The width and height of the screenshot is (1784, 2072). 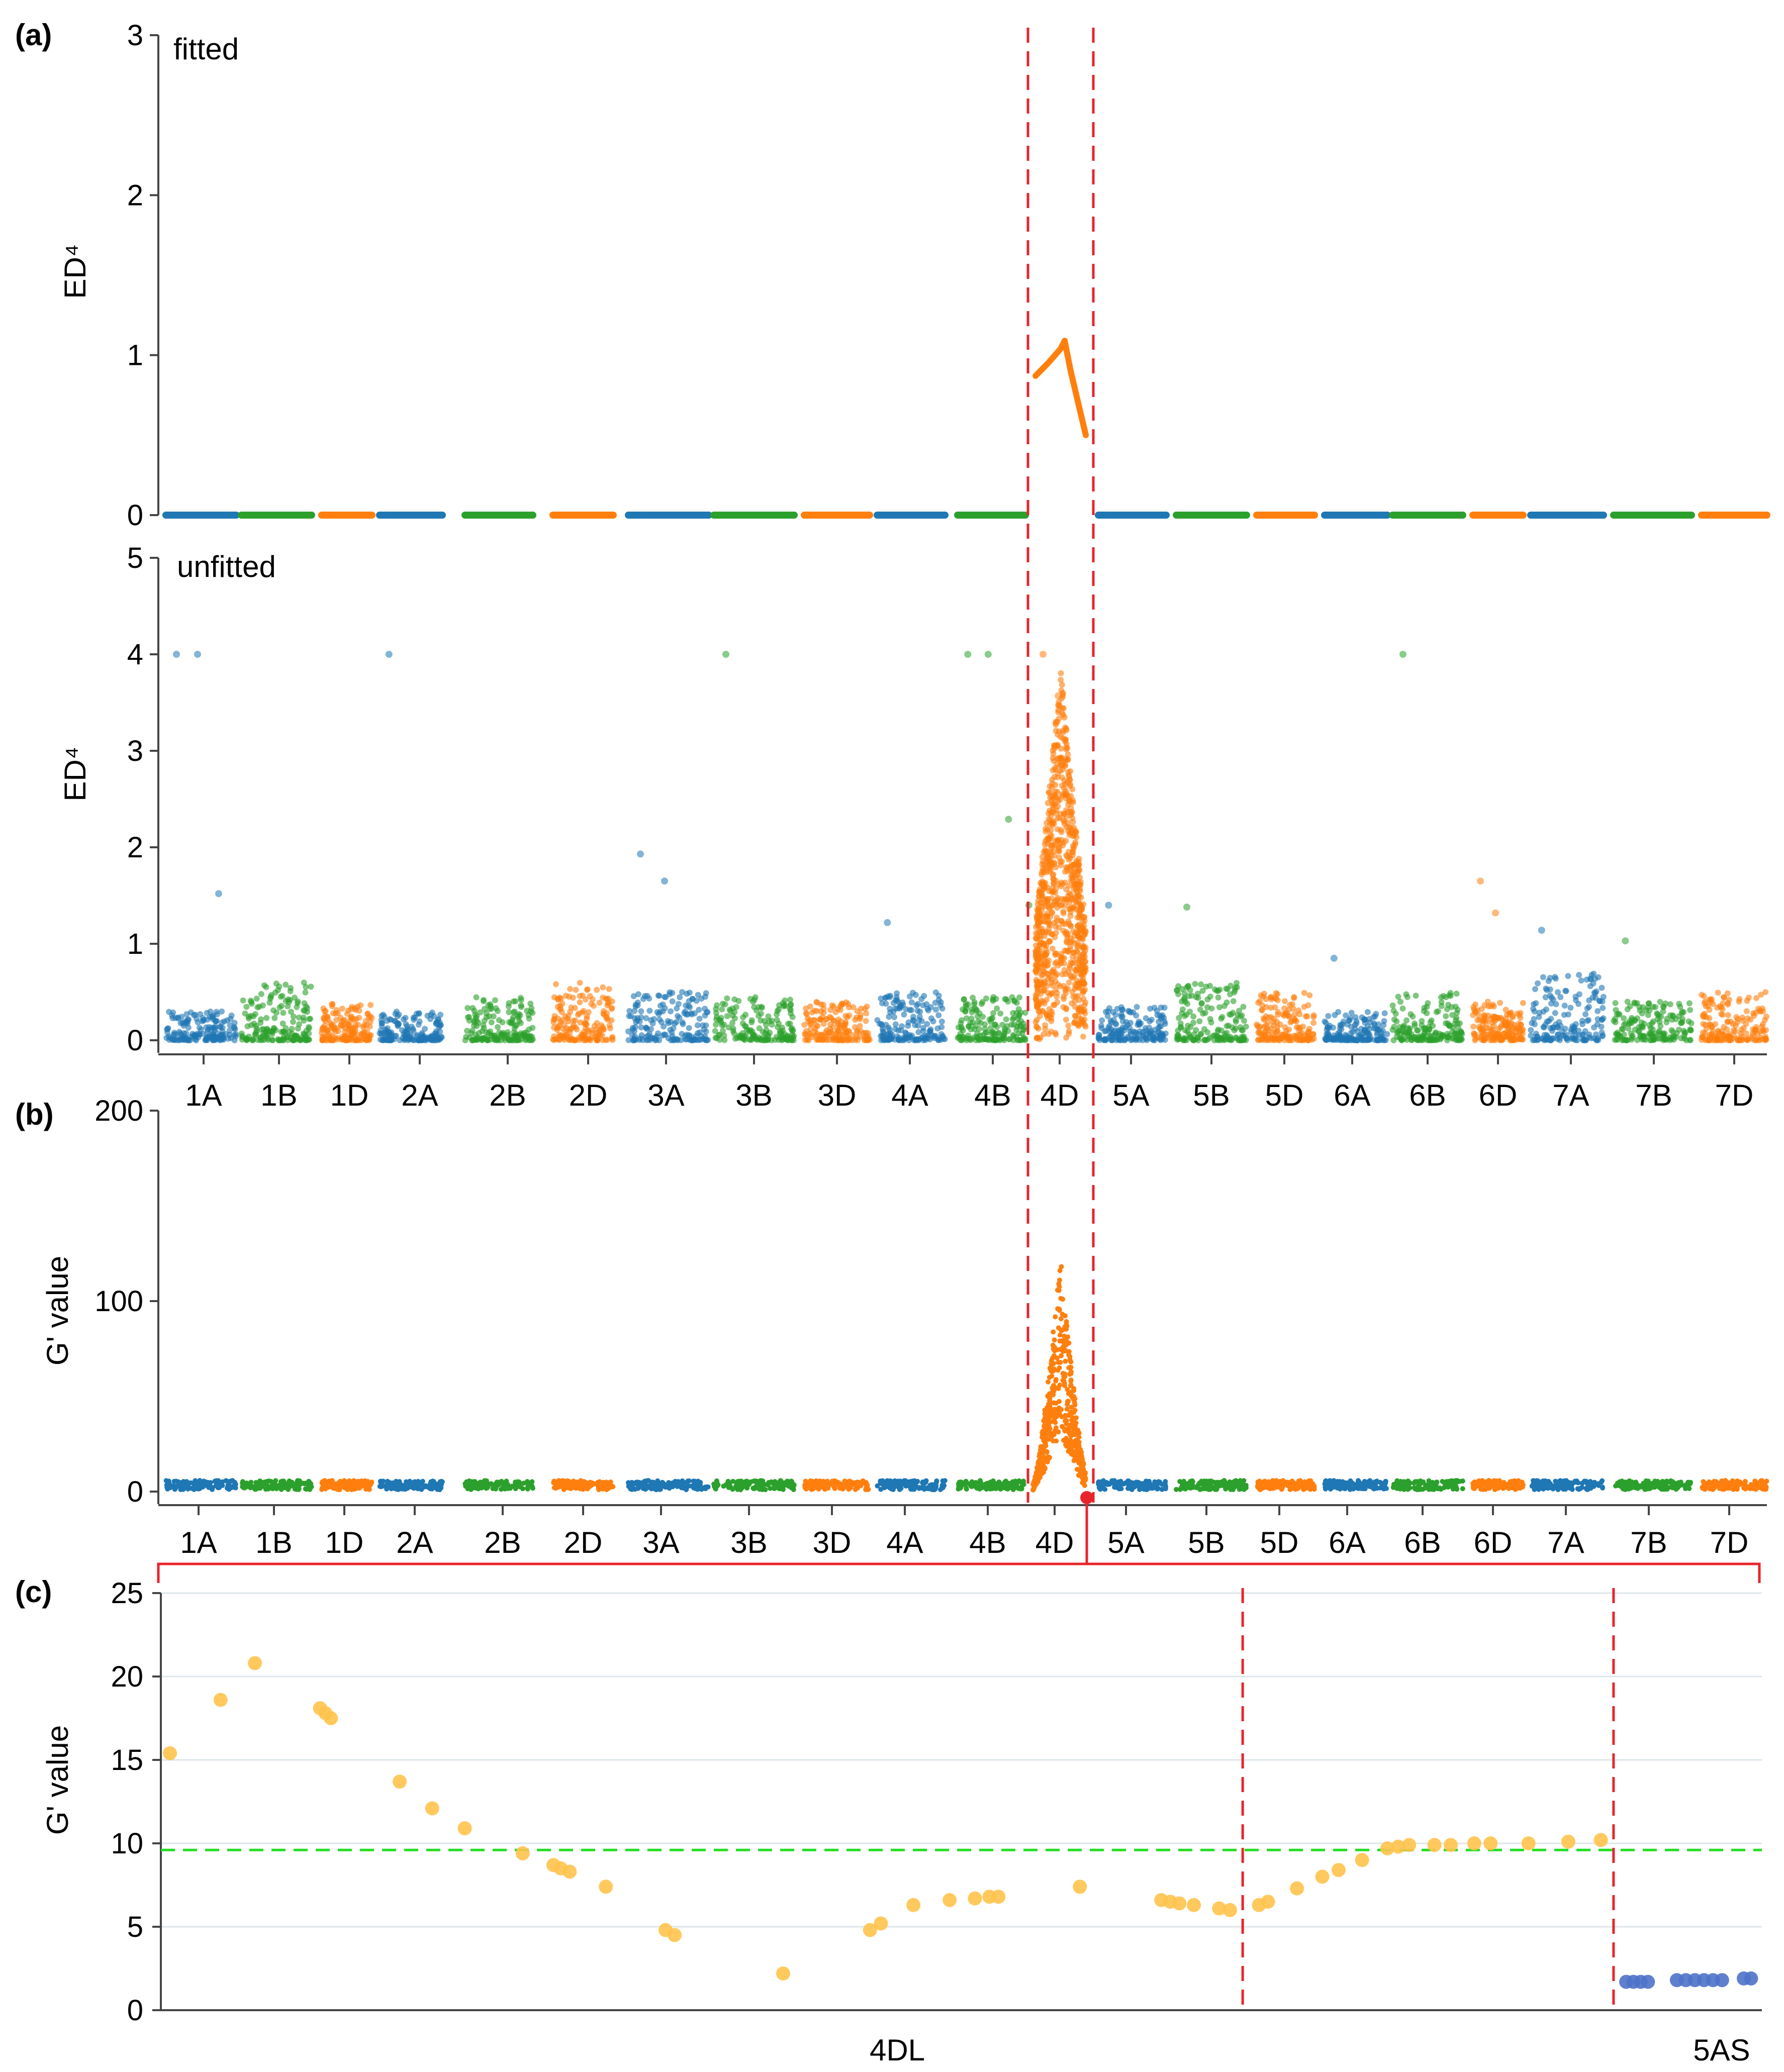 I want to click on unfitted-chr-label-6B: 6B, so click(x=1427, y=1095).